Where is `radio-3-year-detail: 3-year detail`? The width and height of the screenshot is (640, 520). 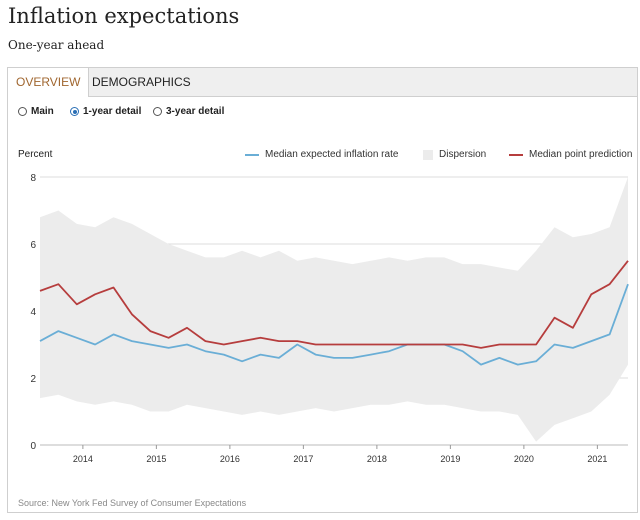 radio-3-year-detail: 3-year detail is located at coordinates (188, 111).